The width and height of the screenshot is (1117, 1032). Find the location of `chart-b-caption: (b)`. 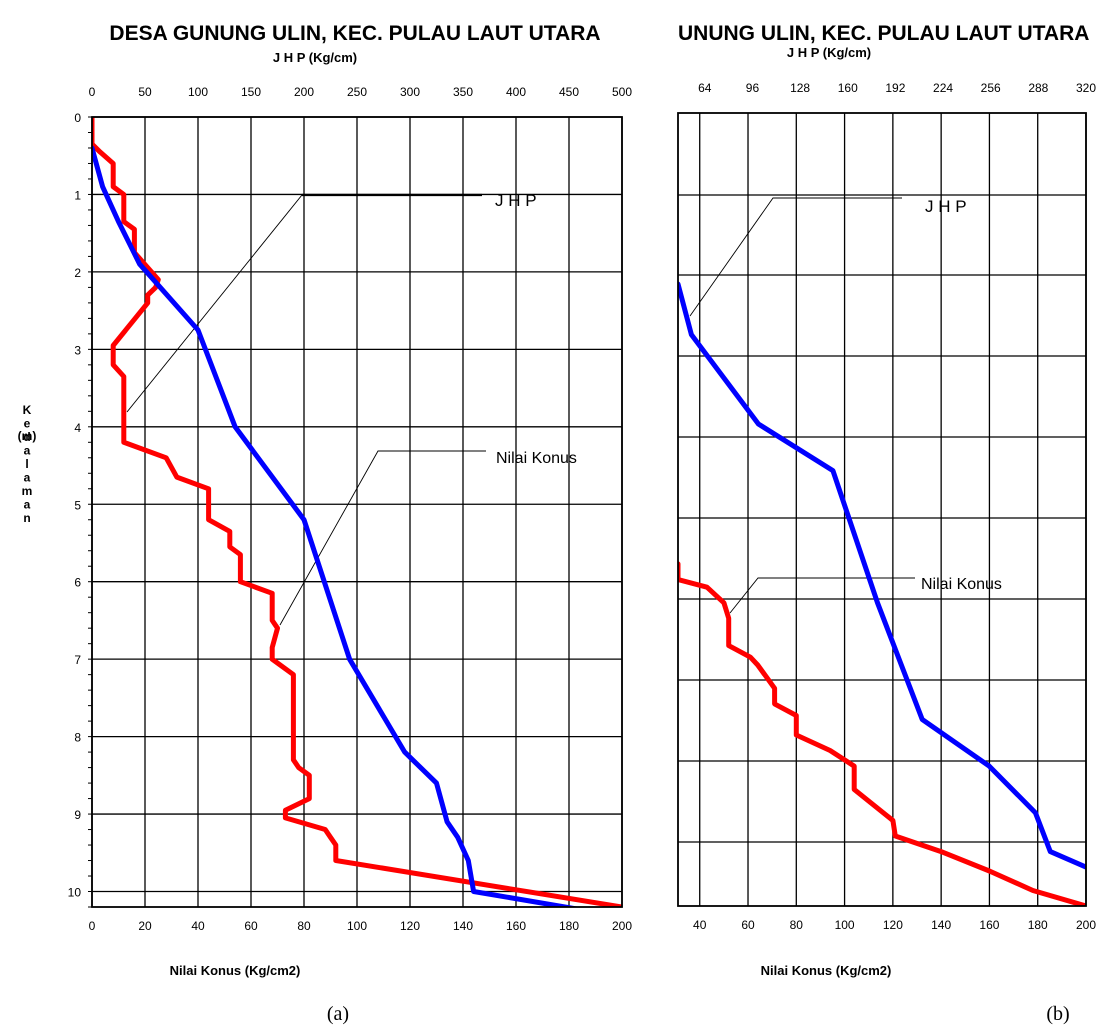

chart-b-caption: (b) is located at coordinates (1057, 1014).